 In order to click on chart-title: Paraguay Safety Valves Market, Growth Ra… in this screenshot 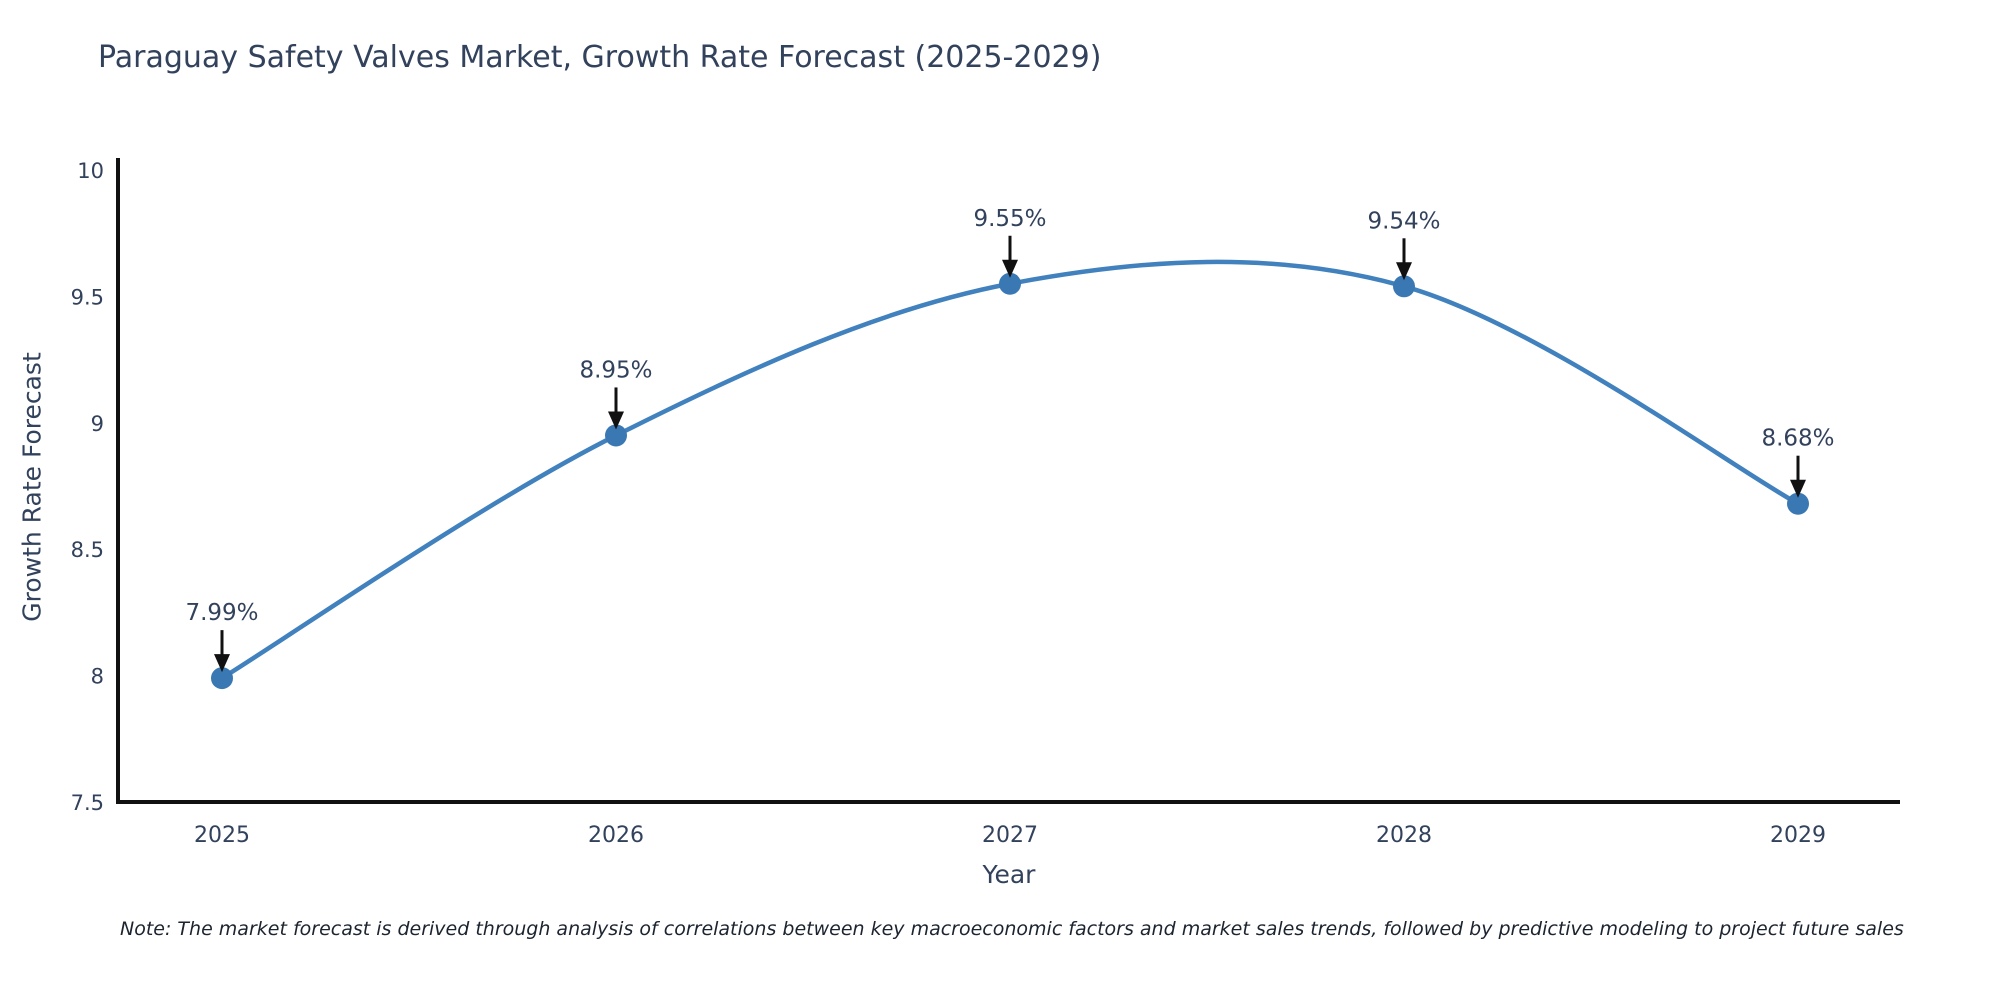, I will do `click(600, 57)`.